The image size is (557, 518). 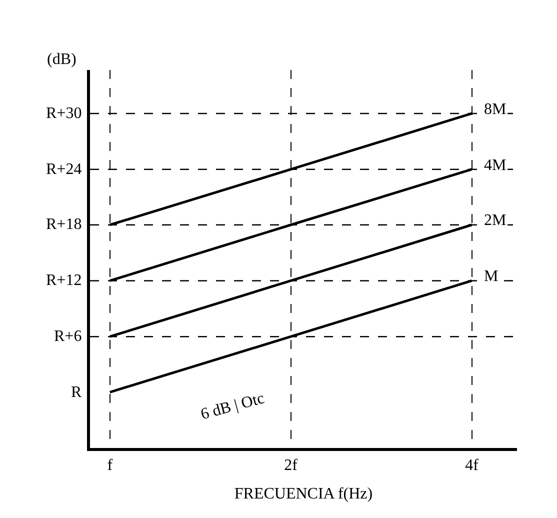 What do you see at coordinates (68, 336) in the screenshot?
I see `ref-line-label: R+6` at bounding box center [68, 336].